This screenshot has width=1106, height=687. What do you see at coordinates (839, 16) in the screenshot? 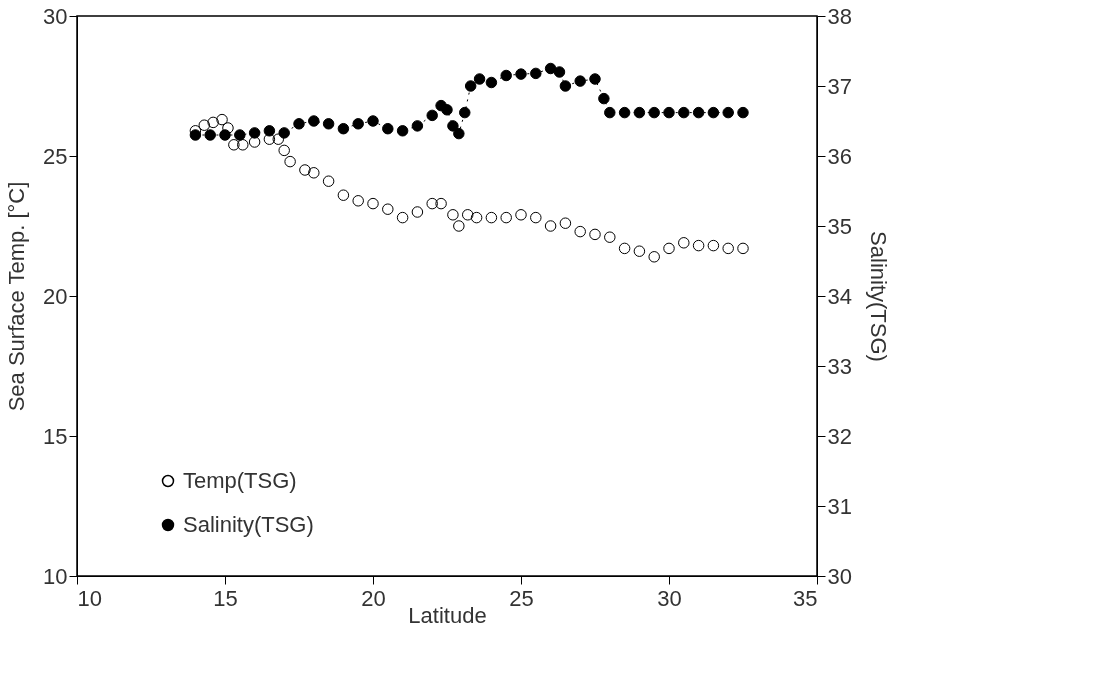
I see `y2-tick-label: 38` at bounding box center [839, 16].